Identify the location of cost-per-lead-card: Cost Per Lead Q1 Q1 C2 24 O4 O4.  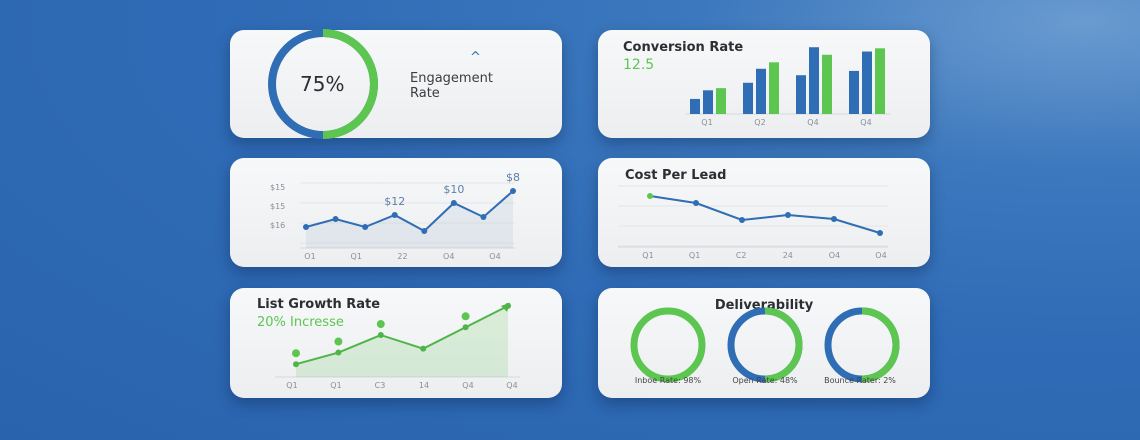
(764, 212).